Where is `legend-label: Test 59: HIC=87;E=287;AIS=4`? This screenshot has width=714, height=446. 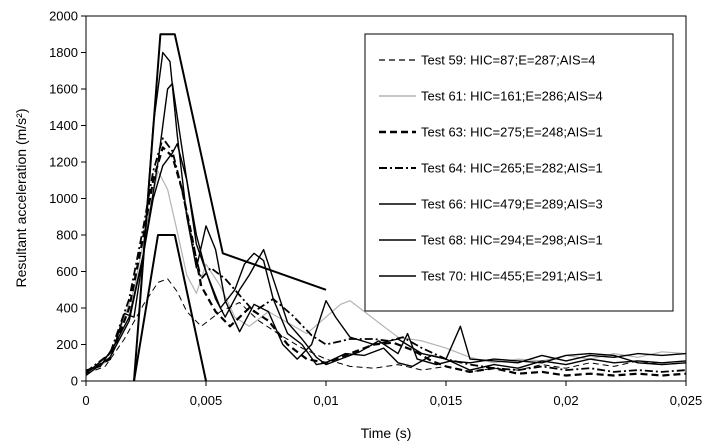 legend-label: Test 59: HIC=87;E=287;AIS=4 is located at coordinates (508, 60).